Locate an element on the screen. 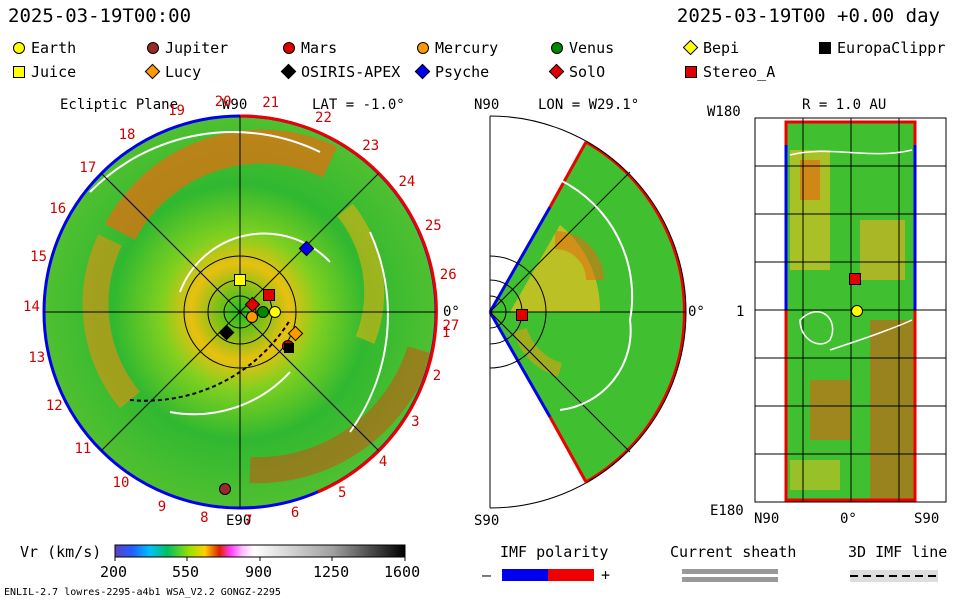  colorbar-gradient is located at coordinates (260, 551).